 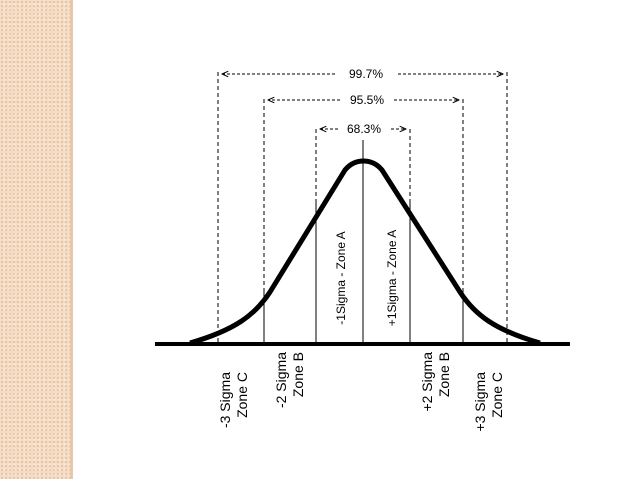 I want to click on zone-label-plus-2-sigma-line2: Zone B, so click(x=444, y=374).